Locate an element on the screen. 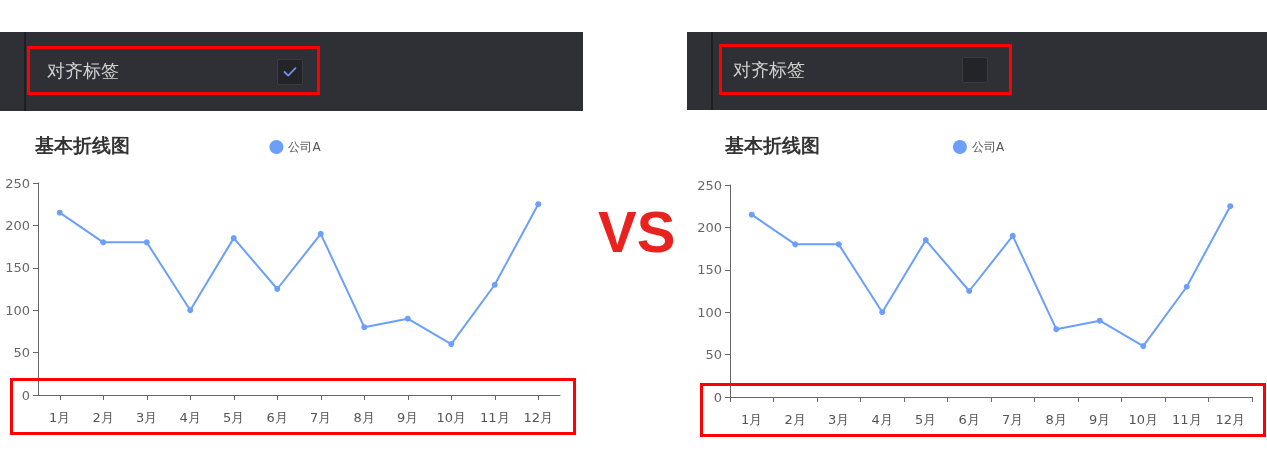 This screenshot has height=467, width=1267. text: VS is located at coordinates (637, 231).